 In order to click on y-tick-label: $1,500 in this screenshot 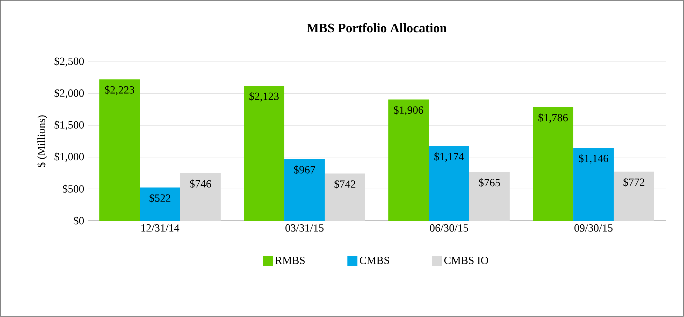, I will do `click(69, 125)`.